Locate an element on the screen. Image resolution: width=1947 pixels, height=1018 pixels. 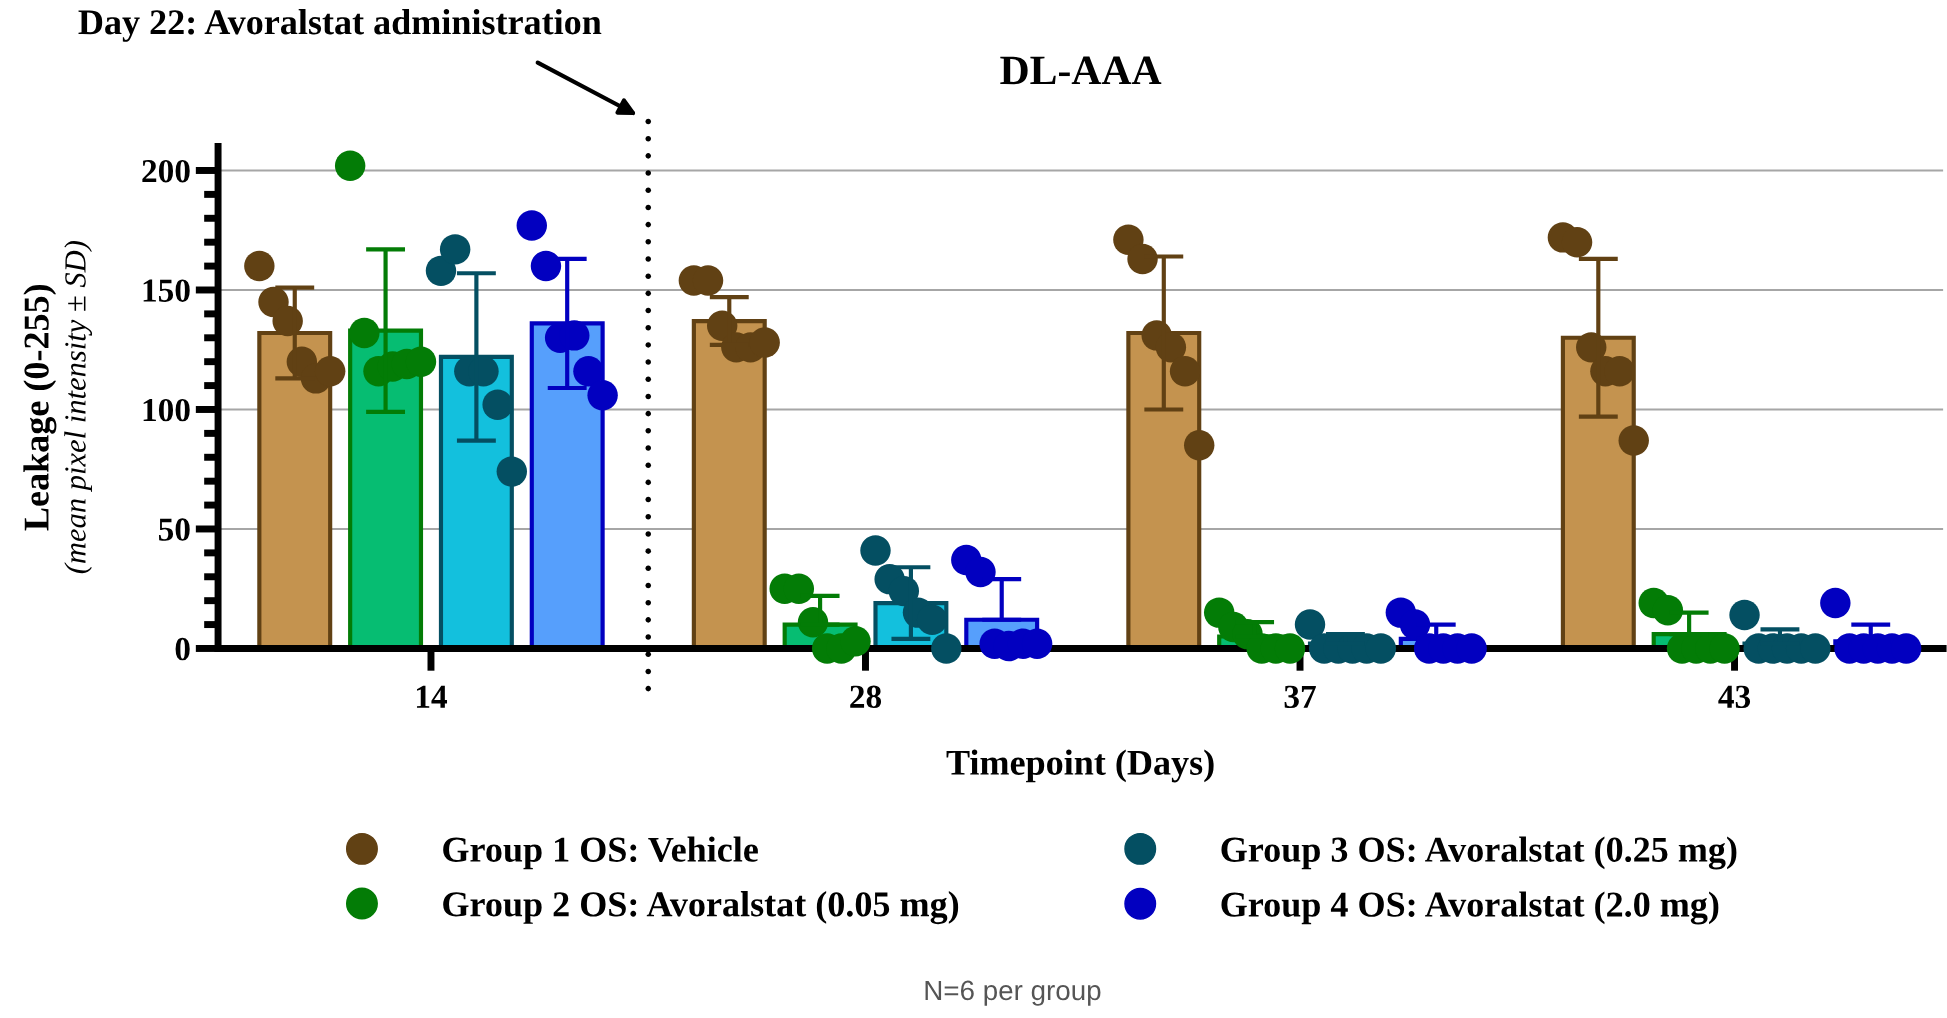
x-tick-label: 43 is located at coordinates (1734, 697).